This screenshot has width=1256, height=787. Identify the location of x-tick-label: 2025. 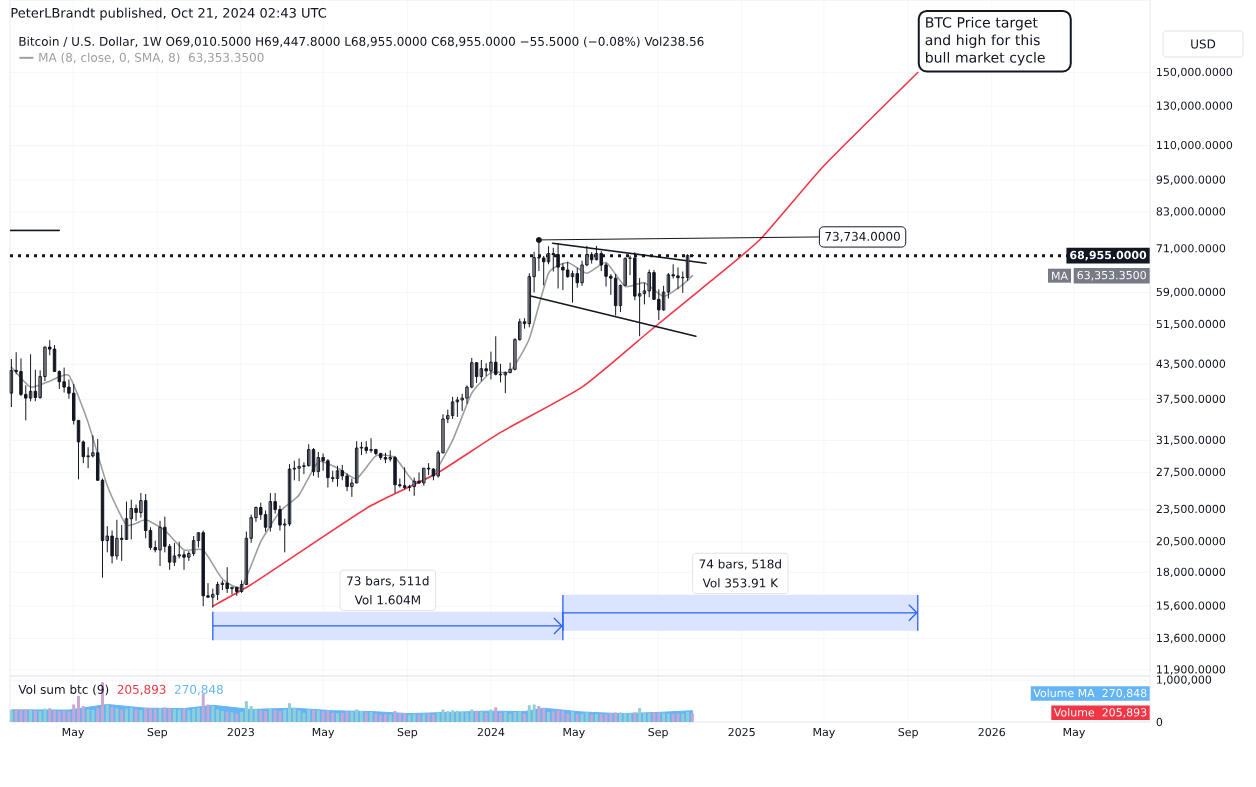
(741, 732).